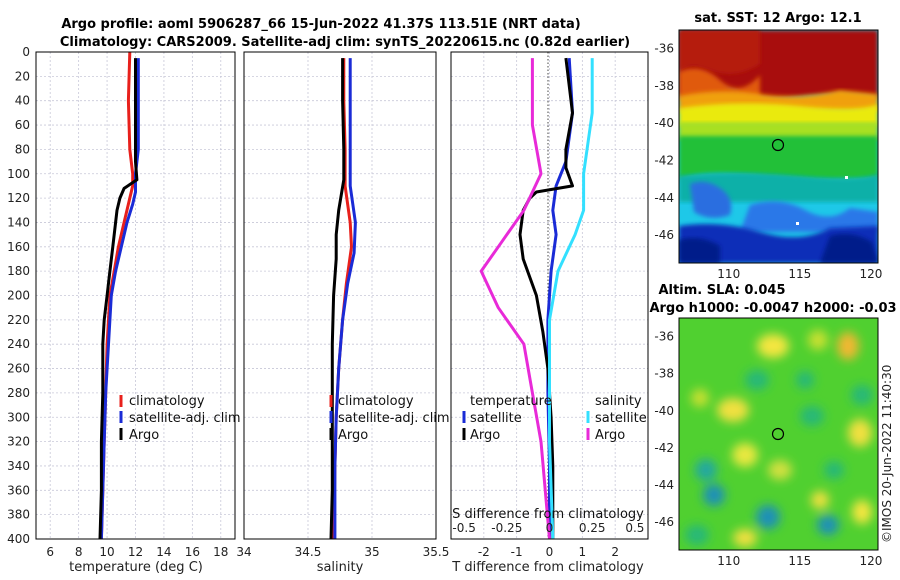 This screenshot has width=900, height=580. Describe the element at coordinates (436, 552) in the screenshot. I see `x-tick-label: 35.5` at that location.